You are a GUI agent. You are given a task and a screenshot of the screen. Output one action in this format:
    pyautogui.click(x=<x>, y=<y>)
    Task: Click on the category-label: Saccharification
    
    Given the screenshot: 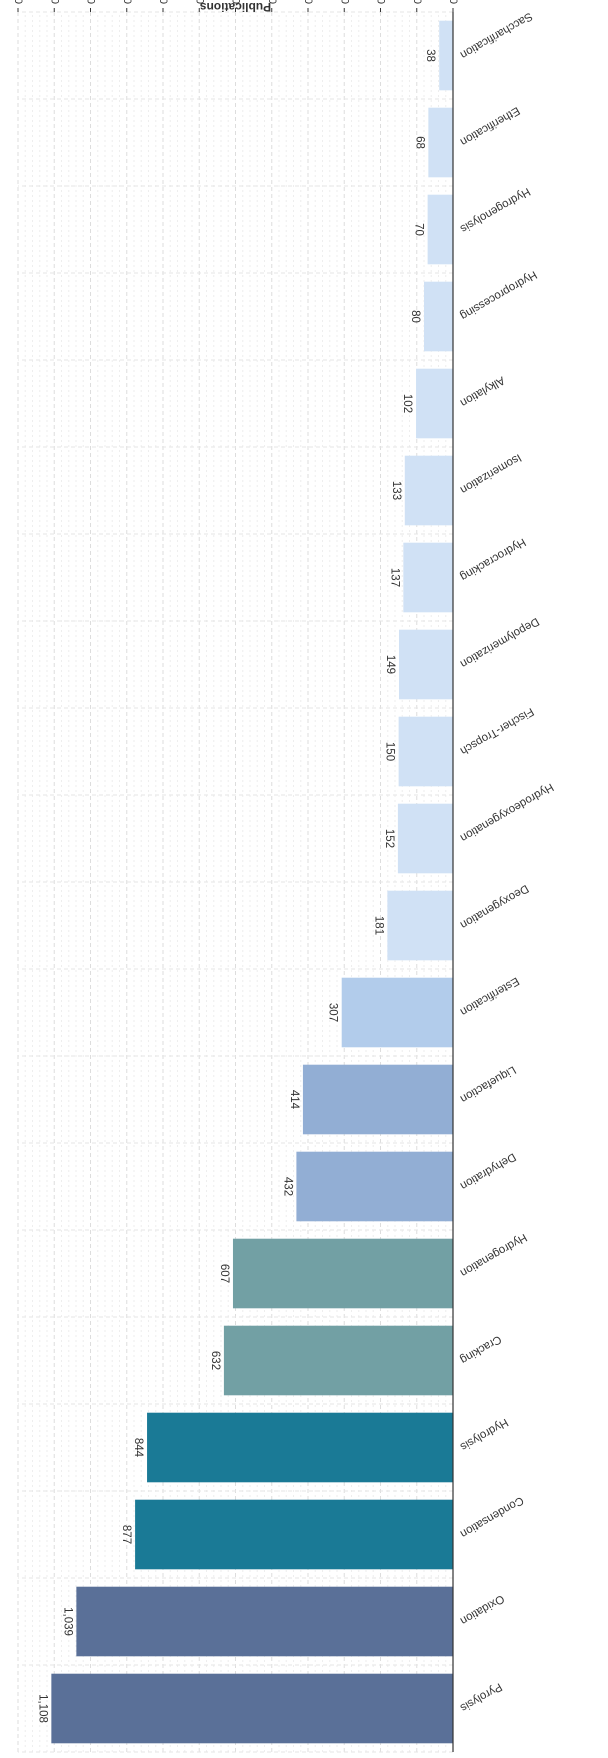 What is the action you would take?
    pyautogui.click(x=496, y=35)
    